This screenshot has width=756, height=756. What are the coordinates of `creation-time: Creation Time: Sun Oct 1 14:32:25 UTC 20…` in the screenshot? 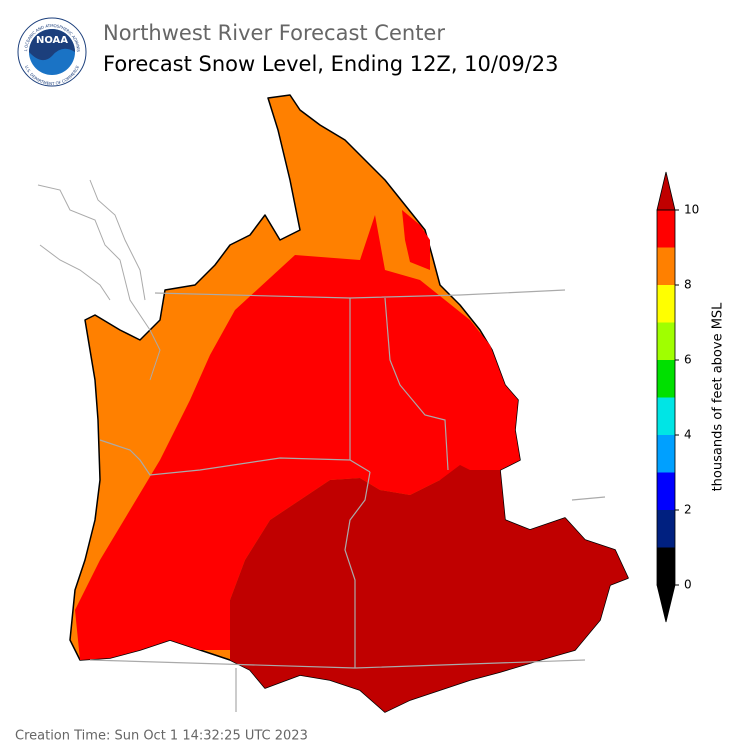 It's located at (161, 736).